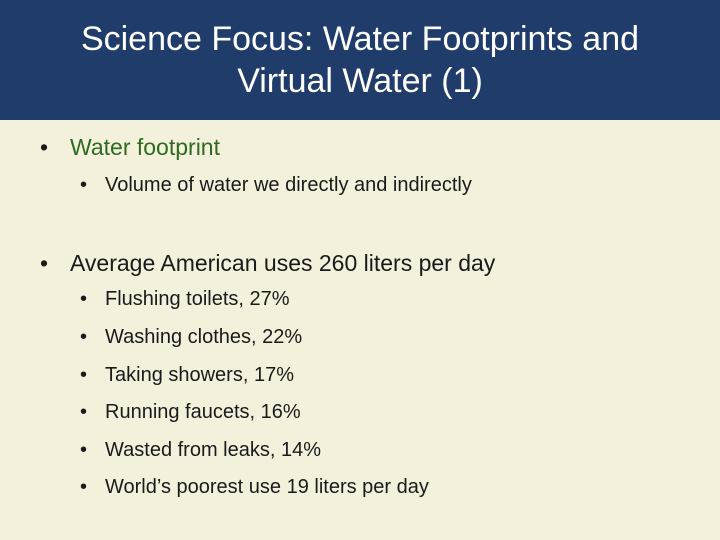 The image size is (720, 540). I want to click on bullet-text: Average American uses 260 liters per day, so click(283, 263).